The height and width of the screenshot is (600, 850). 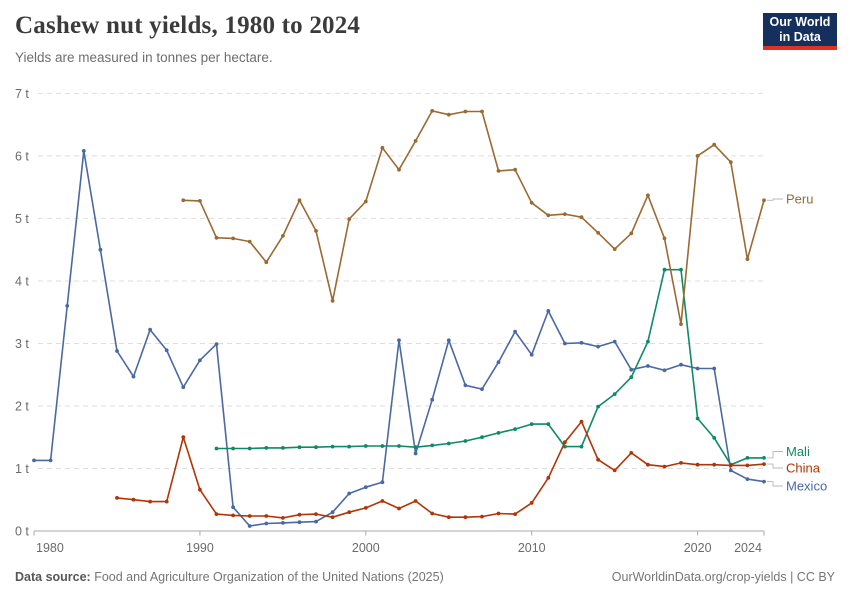 I want to click on series-label-mali: Mali, so click(x=798, y=451).